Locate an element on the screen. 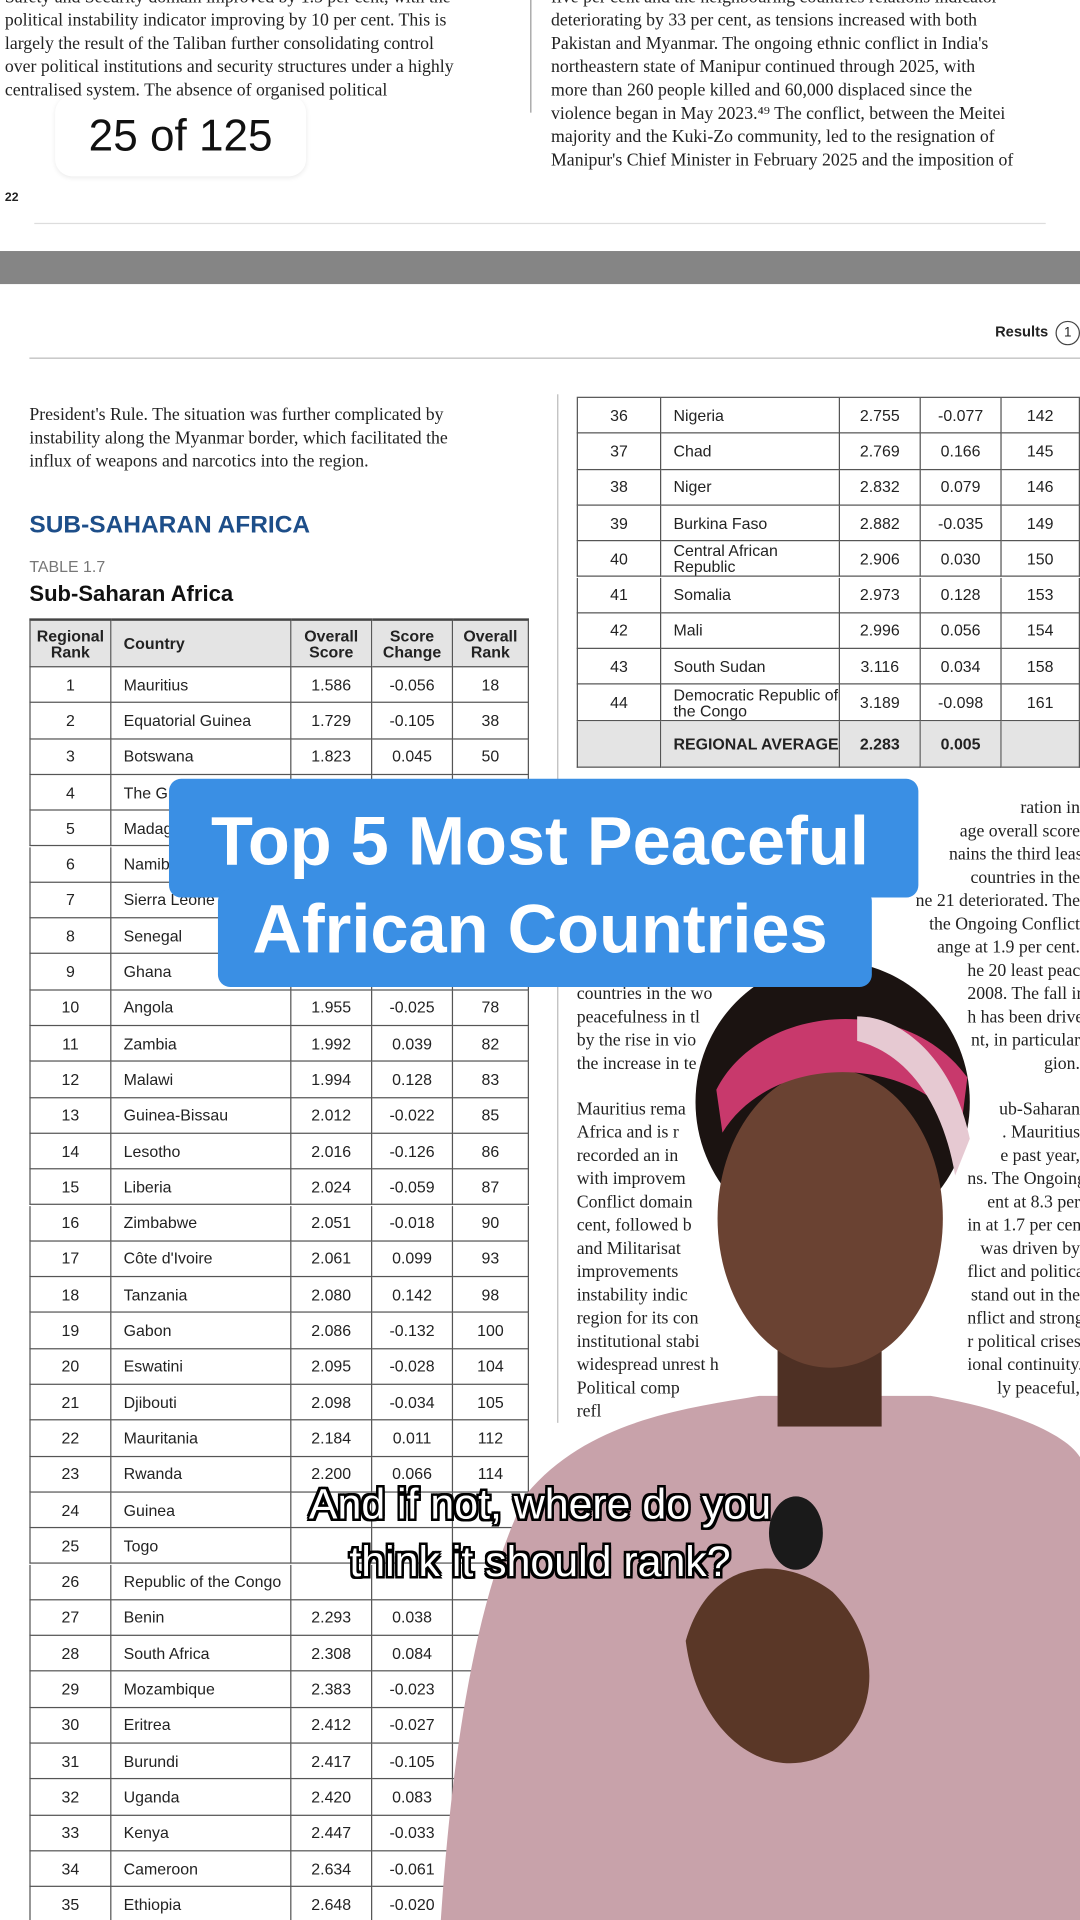 Image resolution: width=1080 pixels, height=1920 pixels. paragraph-fragment: Mauritius rema is located at coordinates (631, 1109).